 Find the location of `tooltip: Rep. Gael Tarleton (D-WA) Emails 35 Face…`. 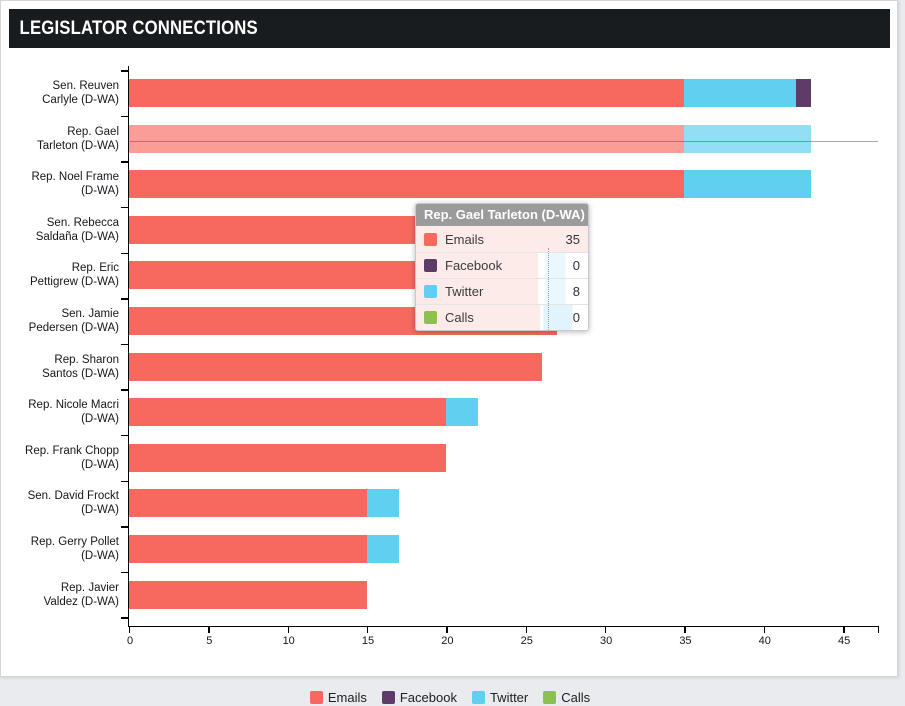

tooltip: Rep. Gael Tarleton (D-WA) Emails 35 Face… is located at coordinates (502, 267).